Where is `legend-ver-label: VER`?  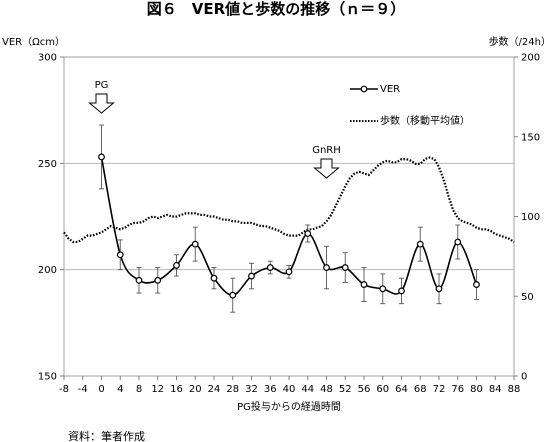 legend-ver-label: VER is located at coordinates (390, 89).